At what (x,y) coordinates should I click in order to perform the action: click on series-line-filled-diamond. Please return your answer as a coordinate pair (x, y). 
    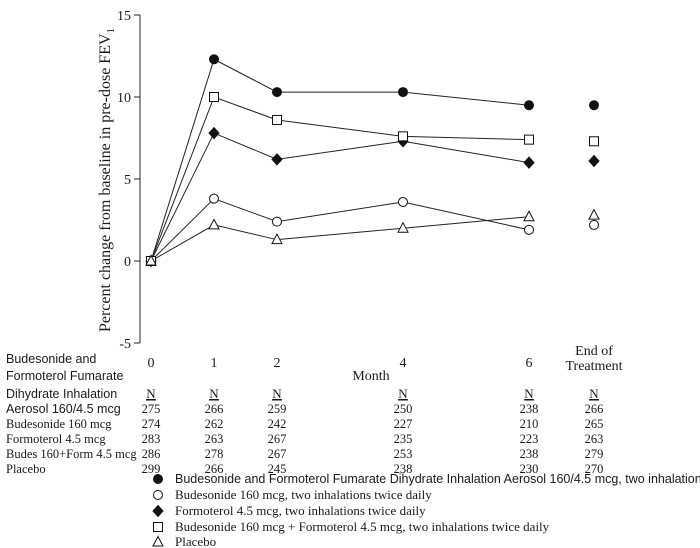
    Looking at the image, I should click on (340, 197).